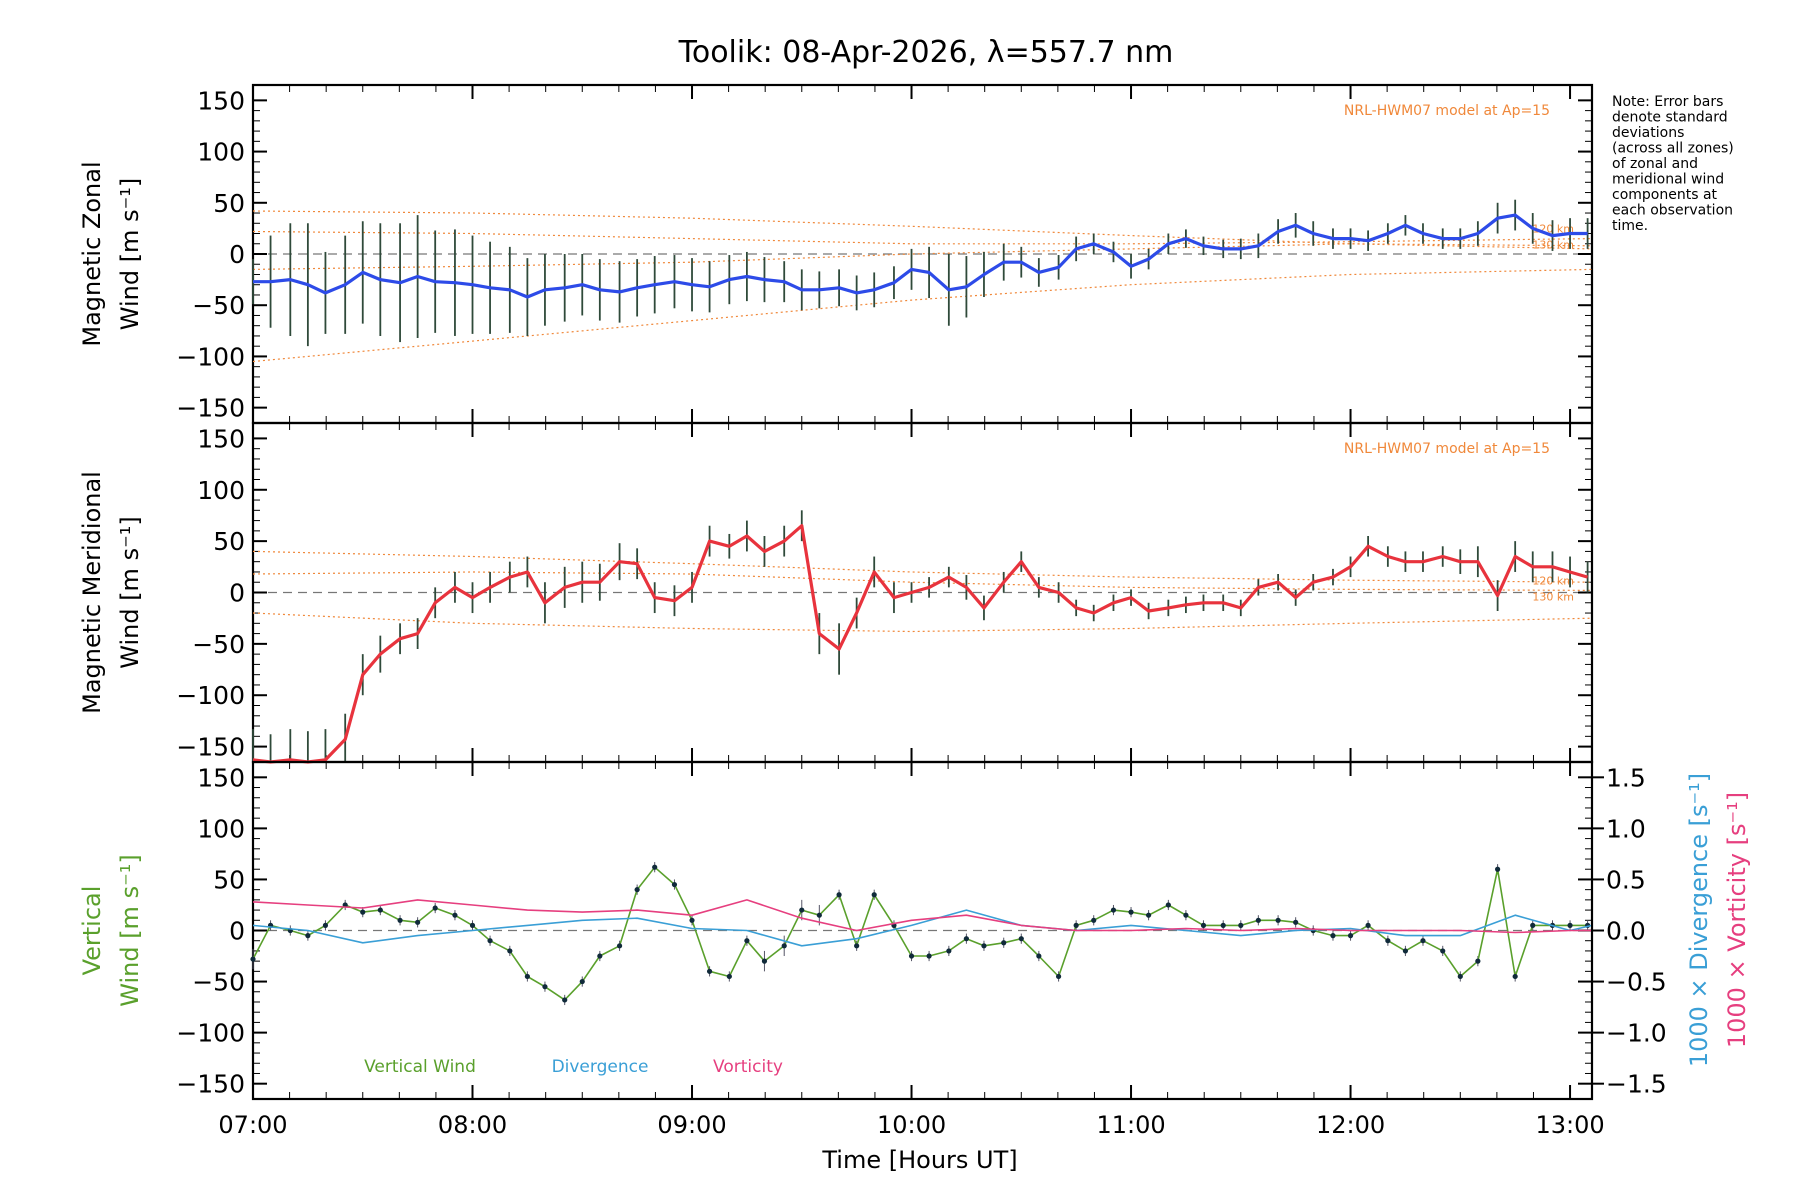  I want to click on x-tick-label: 11:00, so click(1130, 1125).